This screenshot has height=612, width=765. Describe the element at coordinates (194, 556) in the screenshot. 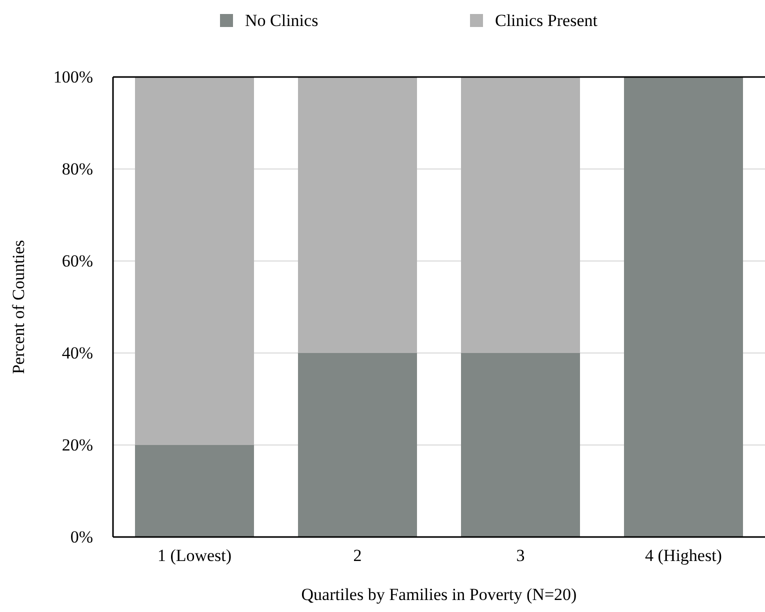

I see `x-tick-label: 1 (Lowest)` at that location.